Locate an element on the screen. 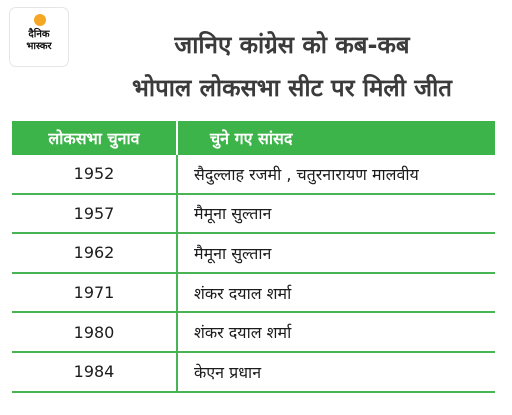  table-row: 1971 शंकर दयाल शर्मा is located at coordinates (253, 293).